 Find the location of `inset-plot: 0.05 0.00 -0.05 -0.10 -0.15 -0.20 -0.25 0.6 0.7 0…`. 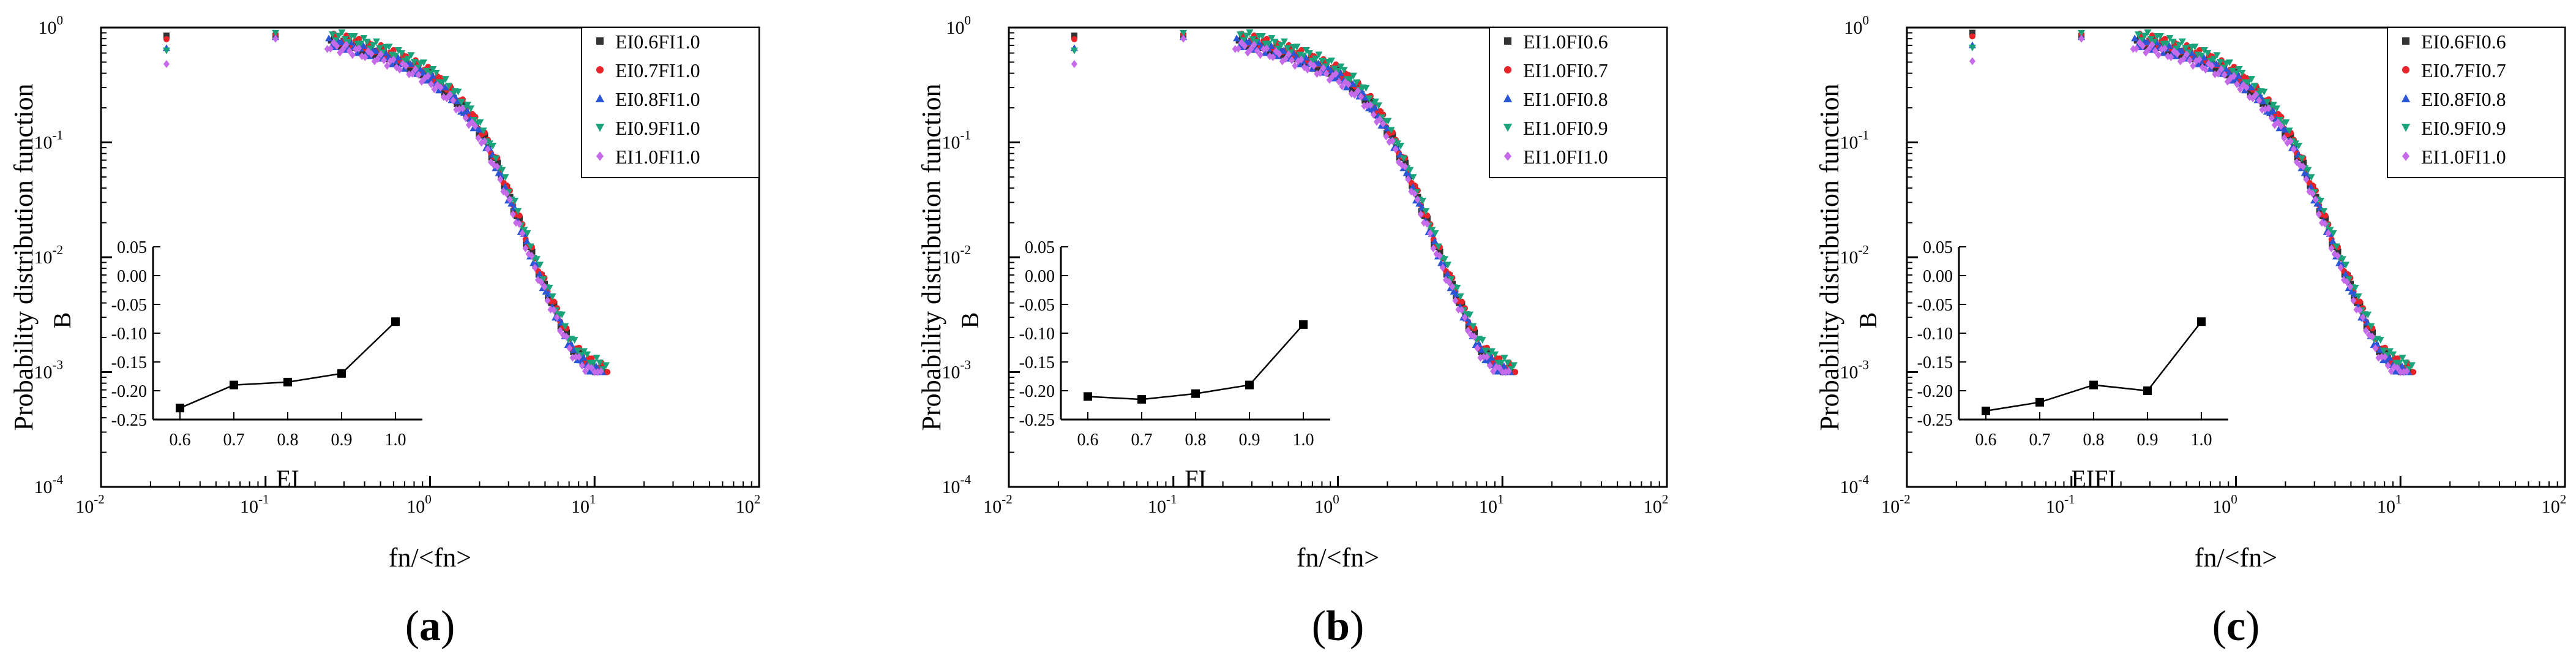

inset-plot: 0.05 0.00 -0.05 -0.10 -0.15 -0.20 -0.25 0.6 0.7 0… is located at coordinates (235, 365).